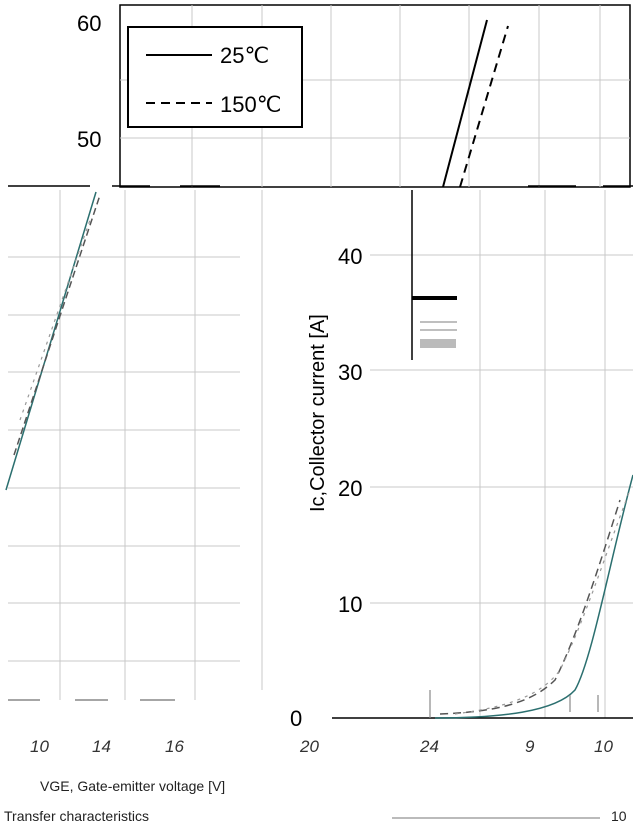 The width and height of the screenshot is (633, 832). Describe the element at coordinates (174, 746) in the screenshot. I see `x-tick-label: 16` at that location.